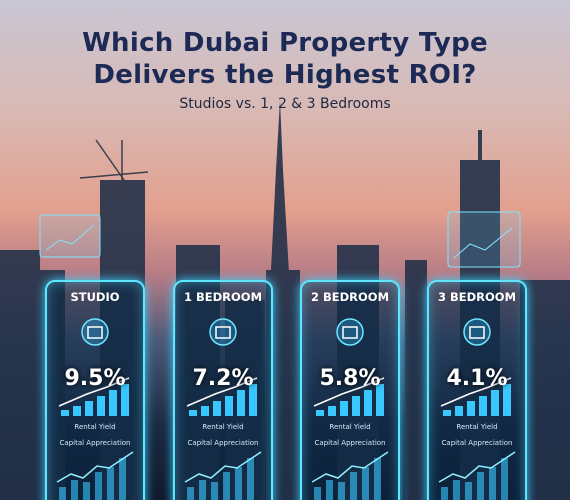 Image resolution: width=570 pixels, height=500 pixels. I want to click on card-label: 1 BEDROOM, so click(223, 297).